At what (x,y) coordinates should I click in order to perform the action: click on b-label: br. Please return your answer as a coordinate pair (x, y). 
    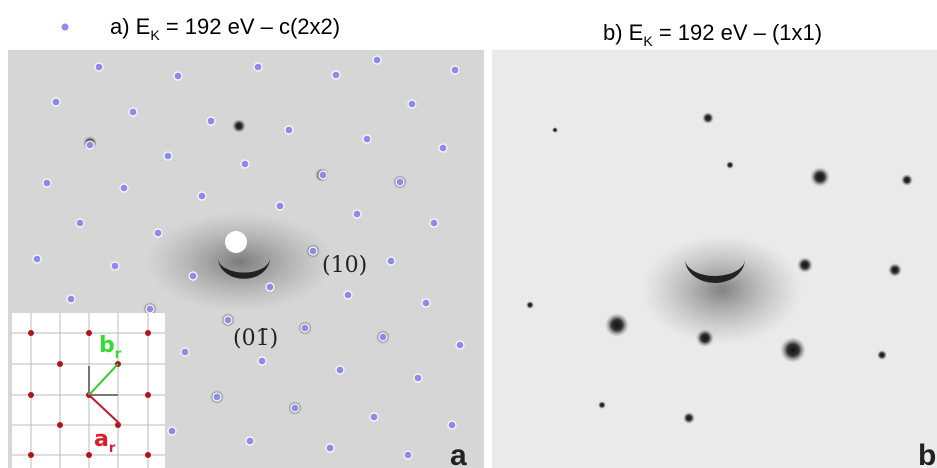
    Looking at the image, I should click on (110, 347).